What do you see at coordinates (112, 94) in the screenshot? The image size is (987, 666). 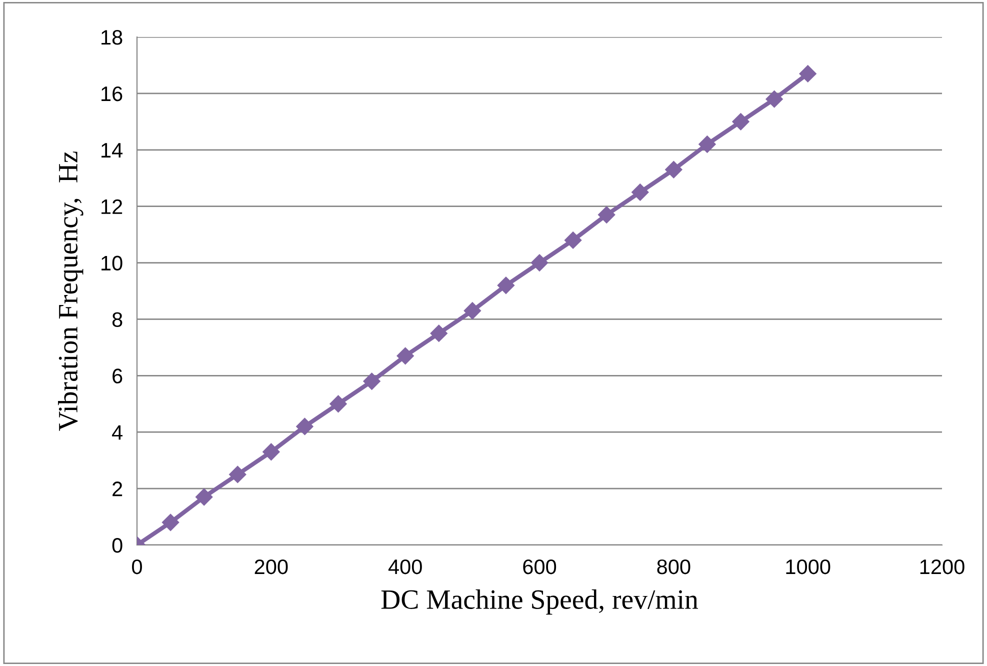 I see `y-tick-label: 16` at bounding box center [112, 94].